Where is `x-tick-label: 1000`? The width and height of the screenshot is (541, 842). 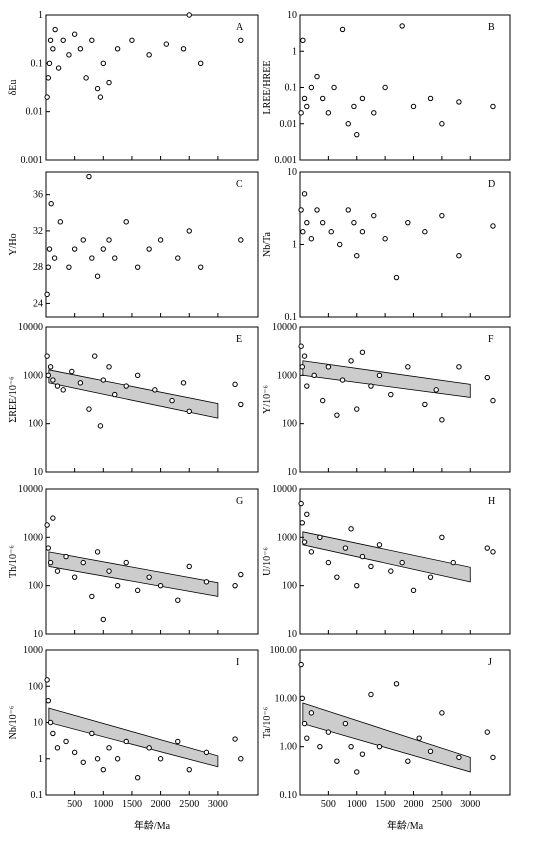 x-tick-label: 1000 is located at coordinates (357, 804).